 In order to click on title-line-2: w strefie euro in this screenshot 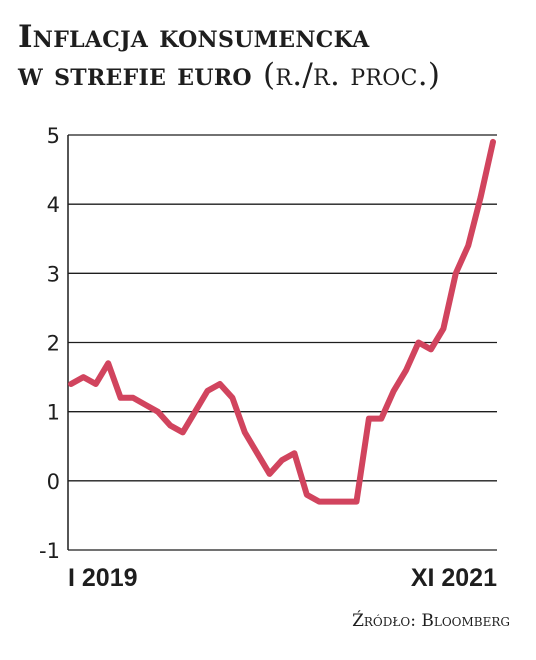, I will do `click(135, 75)`.